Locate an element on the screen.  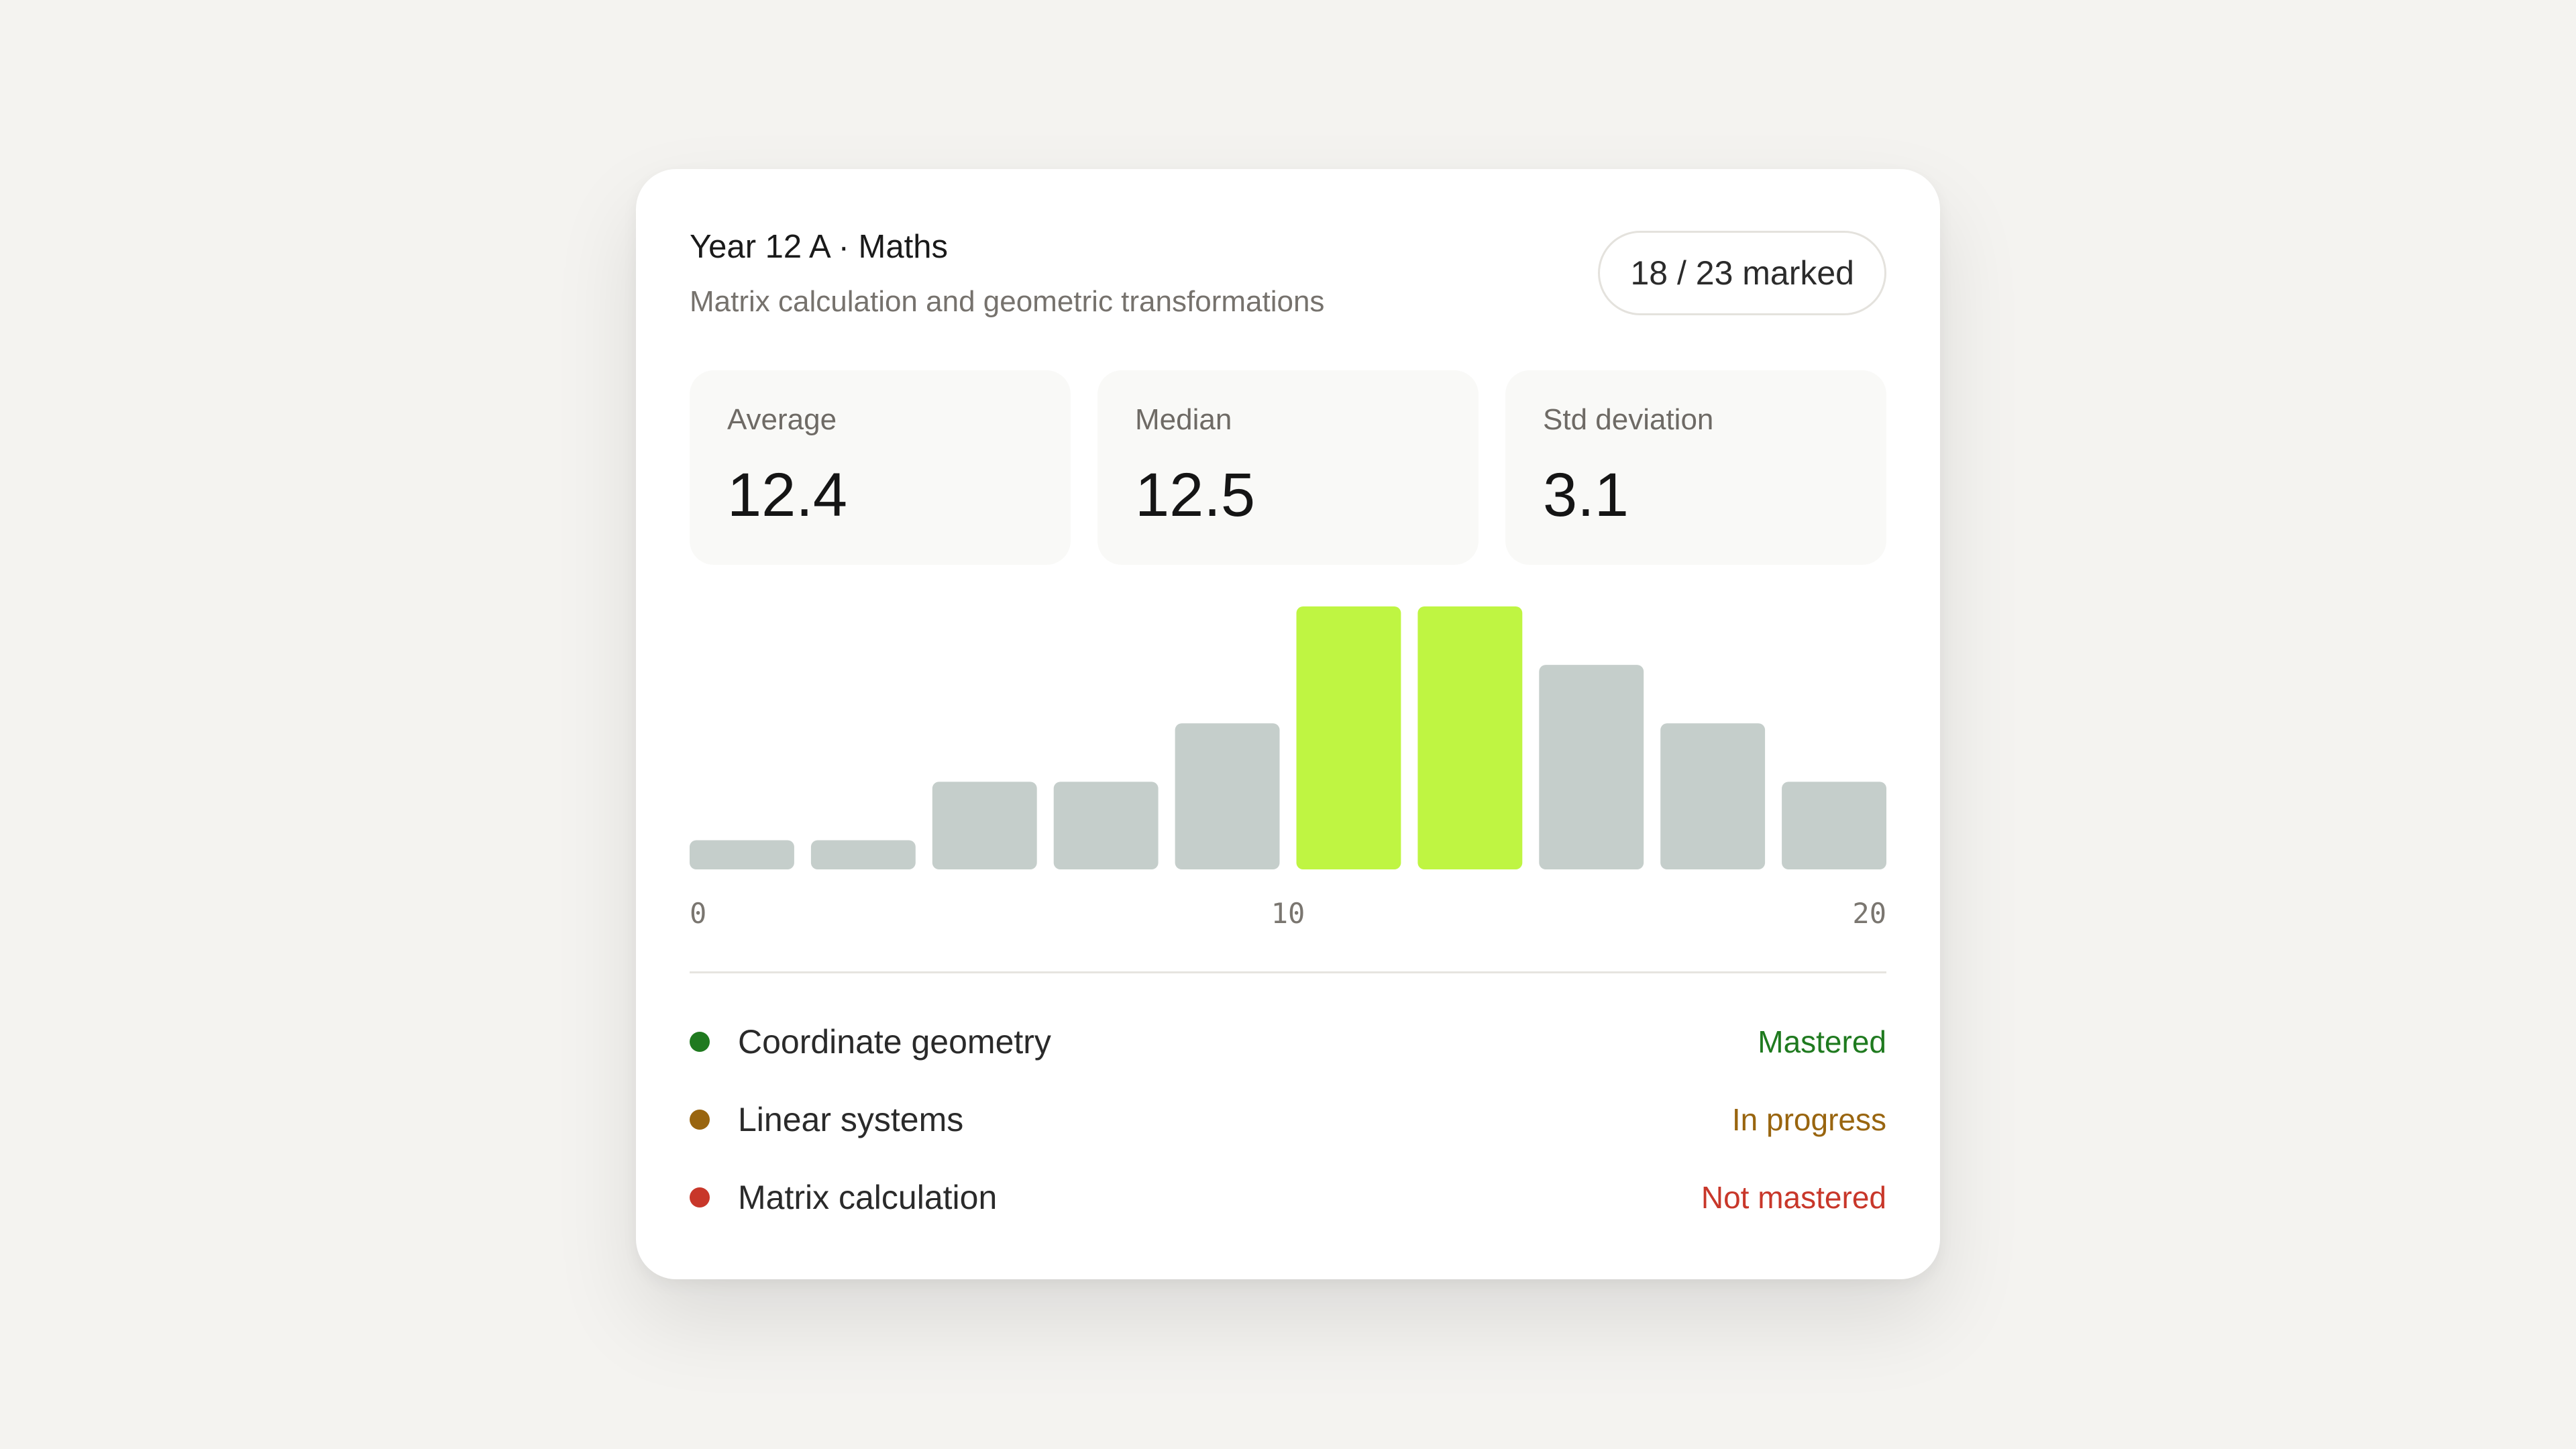
topic-name: Coordinate geometry is located at coordinates (894, 1042).